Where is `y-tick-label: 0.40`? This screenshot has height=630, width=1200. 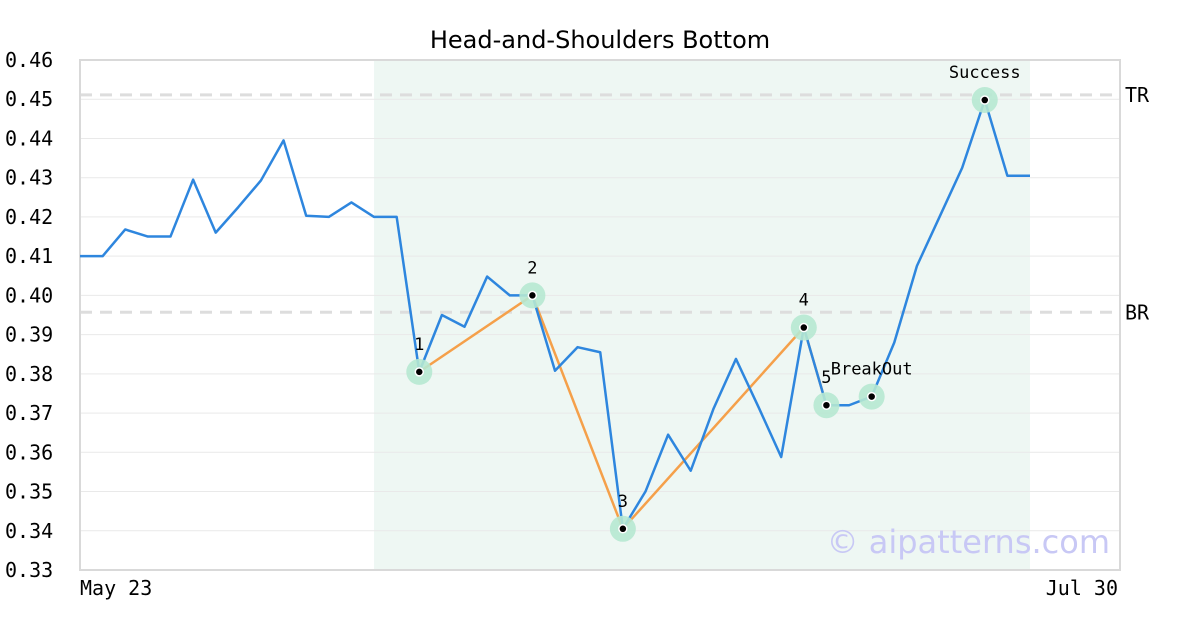 y-tick-label: 0.40 is located at coordinates (29, 295).